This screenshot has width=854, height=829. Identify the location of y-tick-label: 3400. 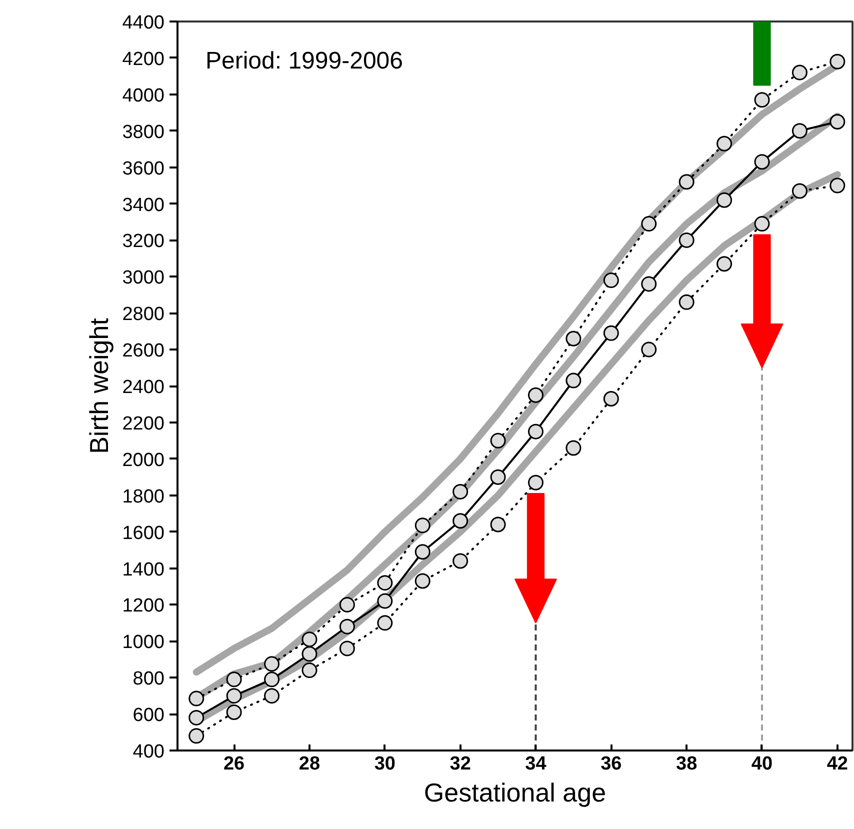
(143, 205).